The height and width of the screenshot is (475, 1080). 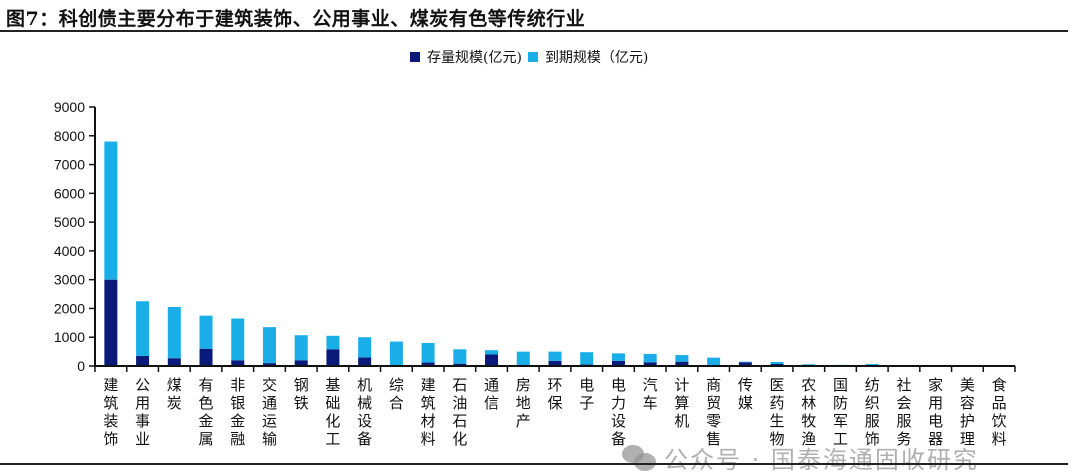 What do you see at coordinates (269, 412) in the screenshot?
I see `x-tick-label: 交通运输` at bounding box center [269, 412].